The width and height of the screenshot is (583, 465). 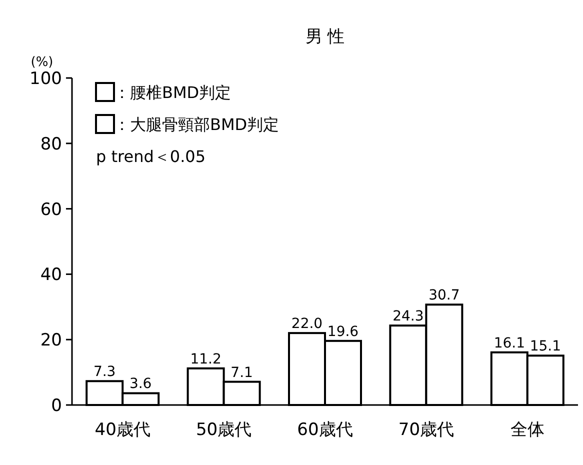 I want to click on data-label: 22.0, so click(x=307, y=324).